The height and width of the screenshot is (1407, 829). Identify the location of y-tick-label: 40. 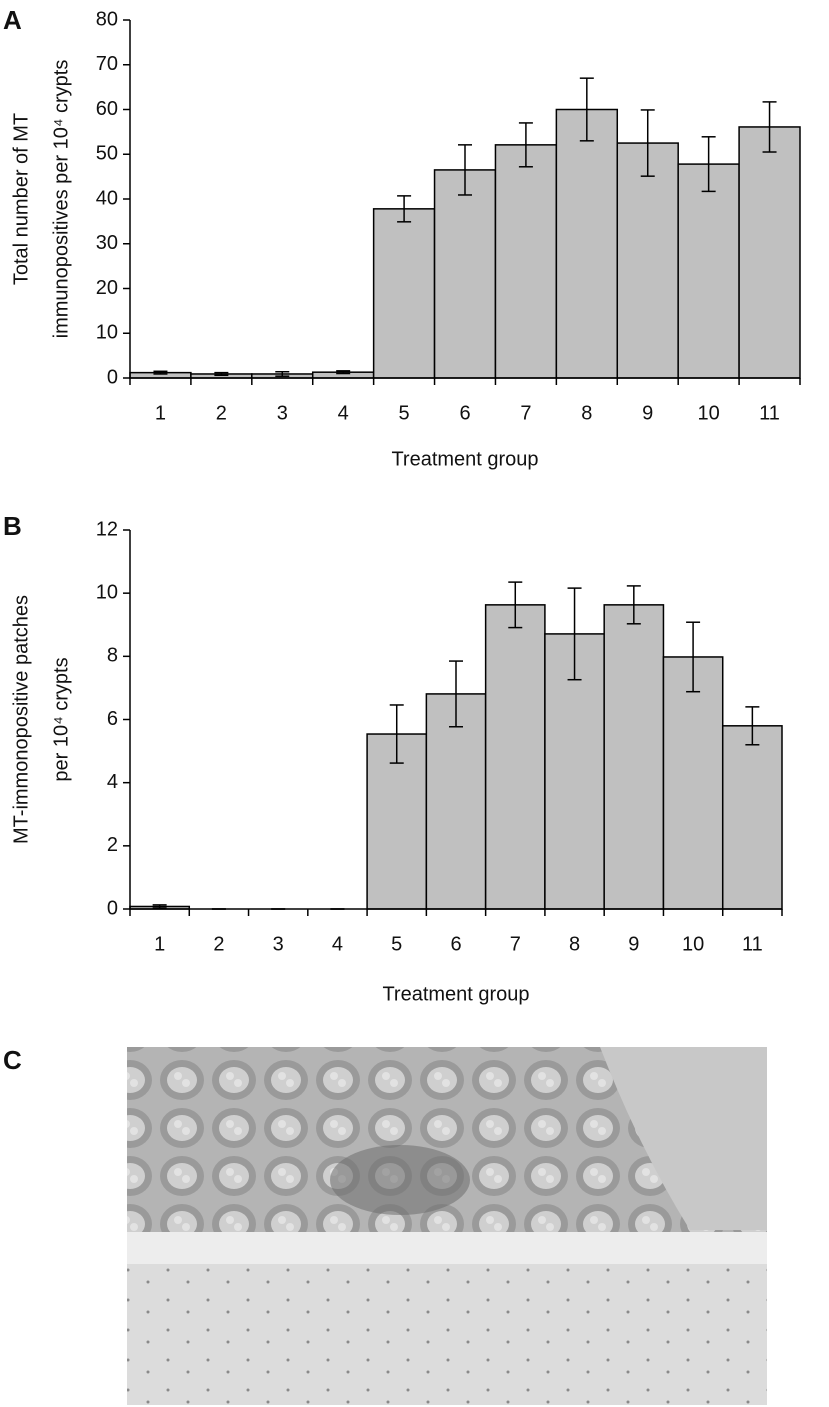
(107, 198).